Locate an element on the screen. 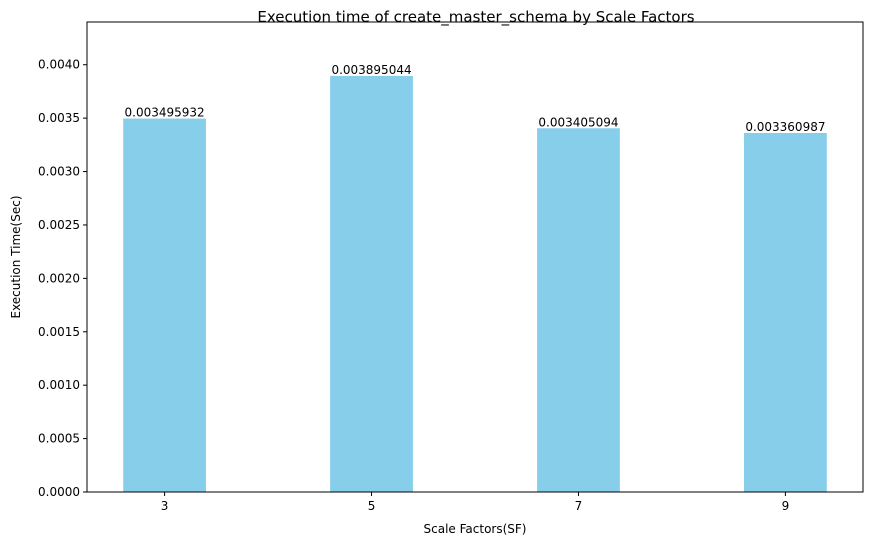  bar-value-label: 0.003405094 is located at coordinates (578, 122).